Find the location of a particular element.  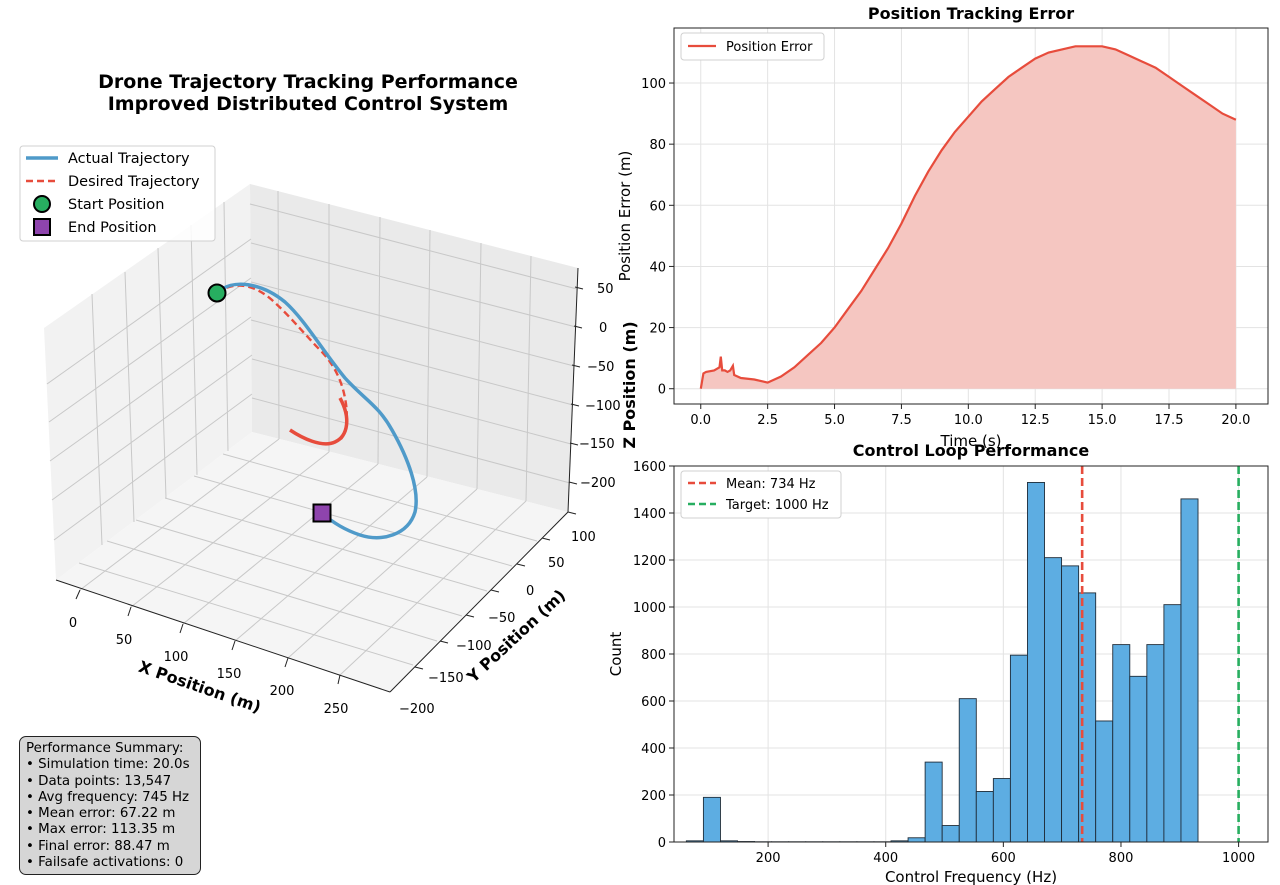

x-tick-label: 250 is located at coordinates (336, 709).